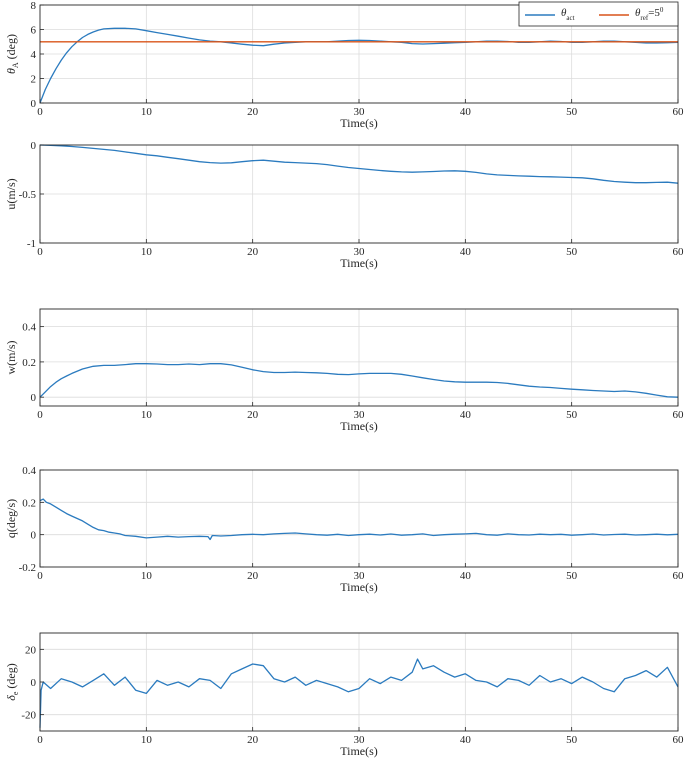 The image size is (685, 764). I want to click on y-axis-label: δe (deg), so click(12, 681).